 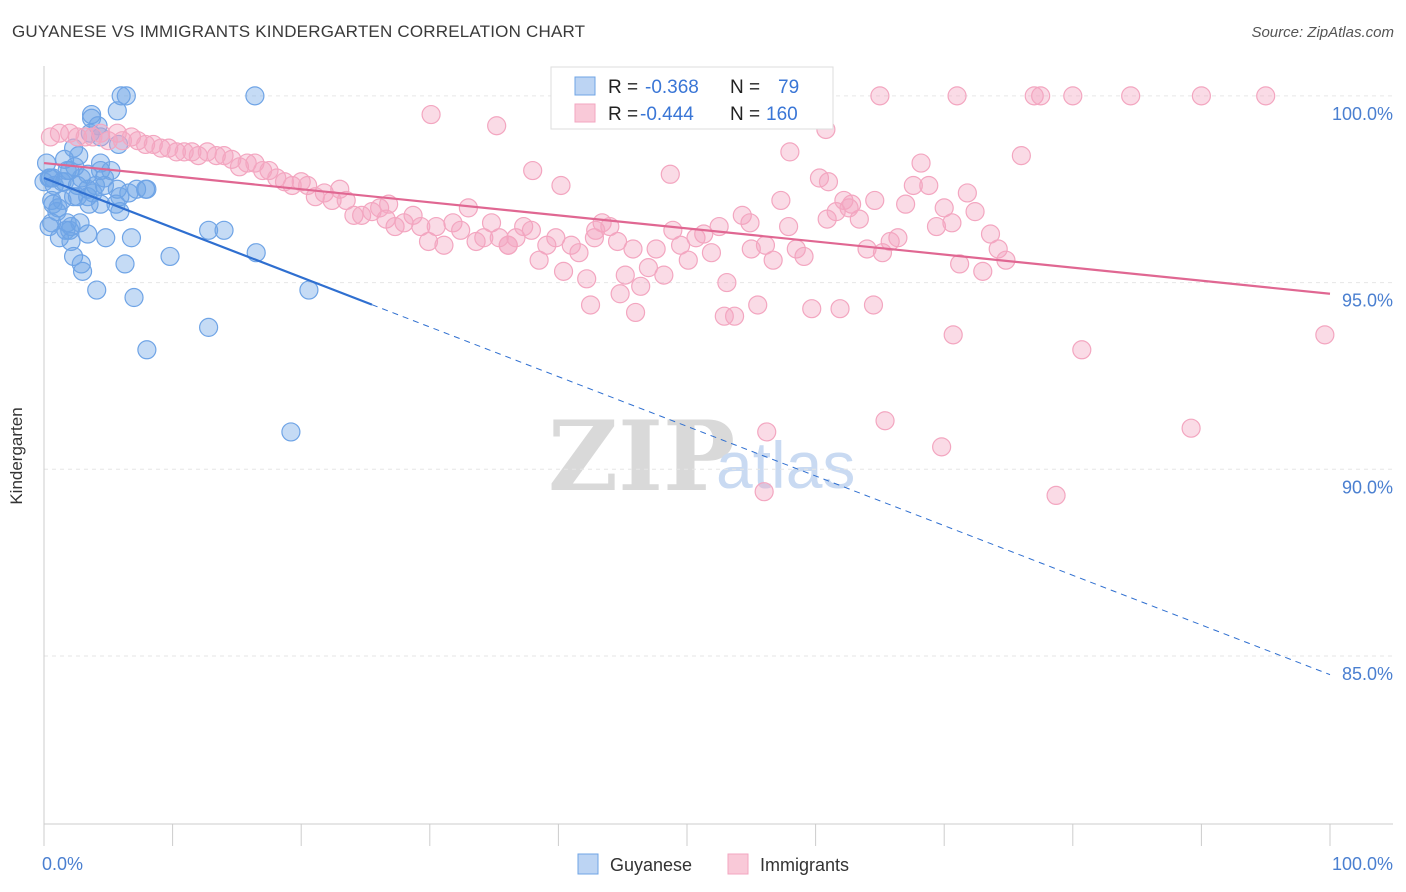 I want to click on stats-legend: R = -0.368 N = 79 R = -0.444 N = 160, so click(x=692, y=98).